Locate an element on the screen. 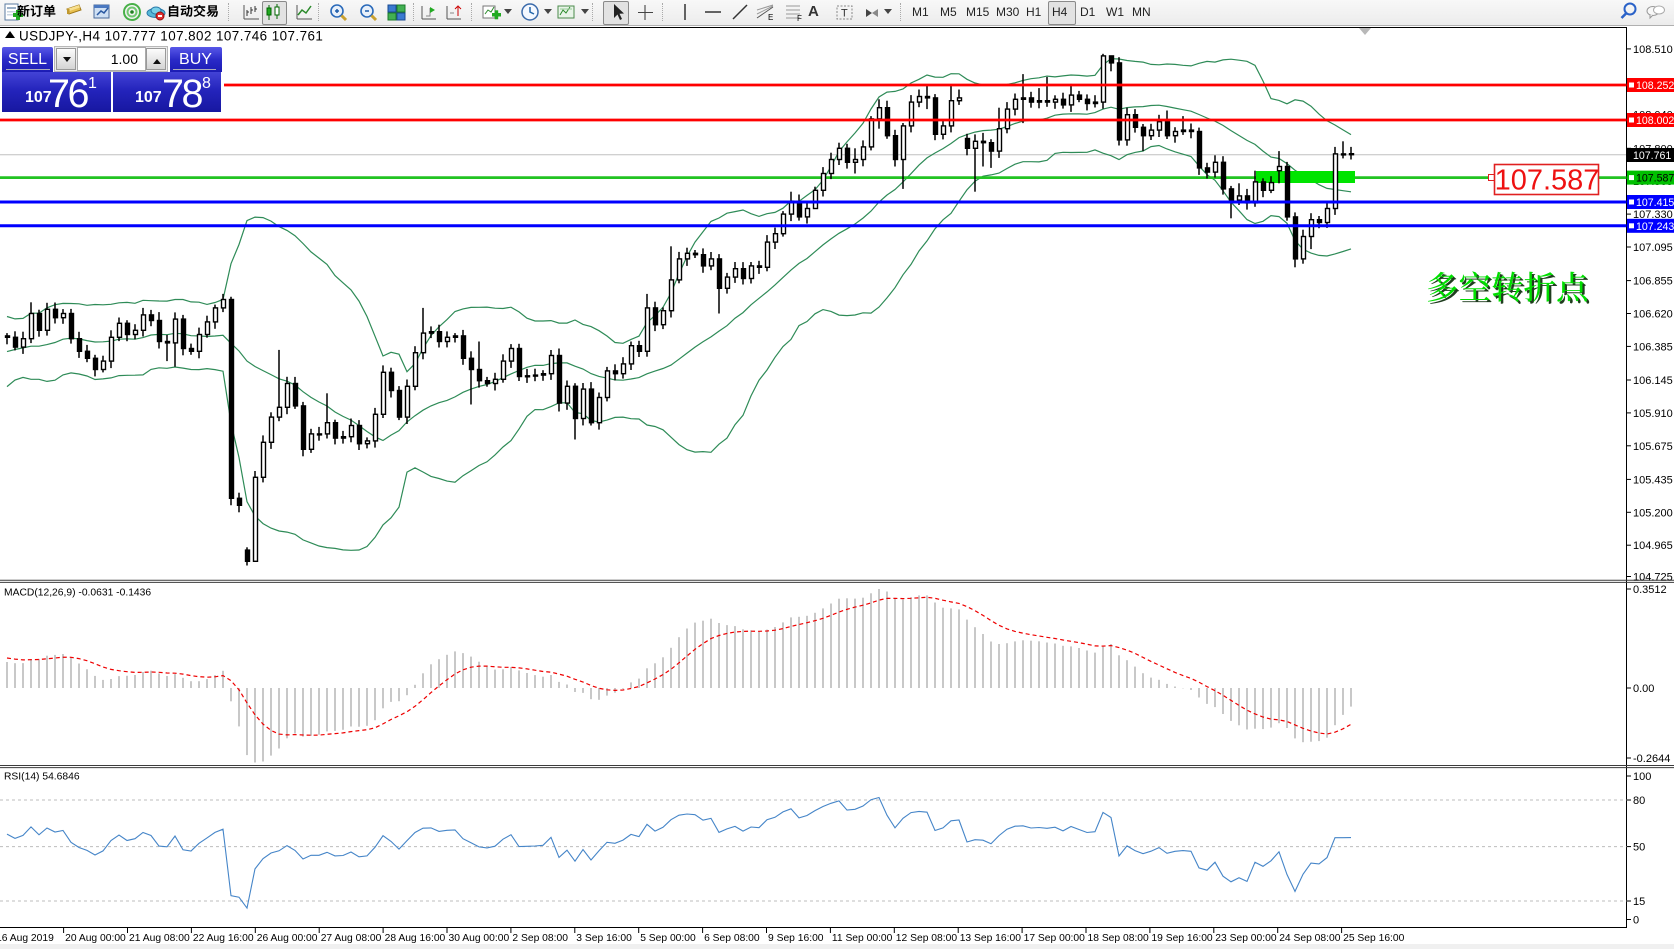  svg-text: 12 Sep 08:00 is located at coordinates (927, 938).